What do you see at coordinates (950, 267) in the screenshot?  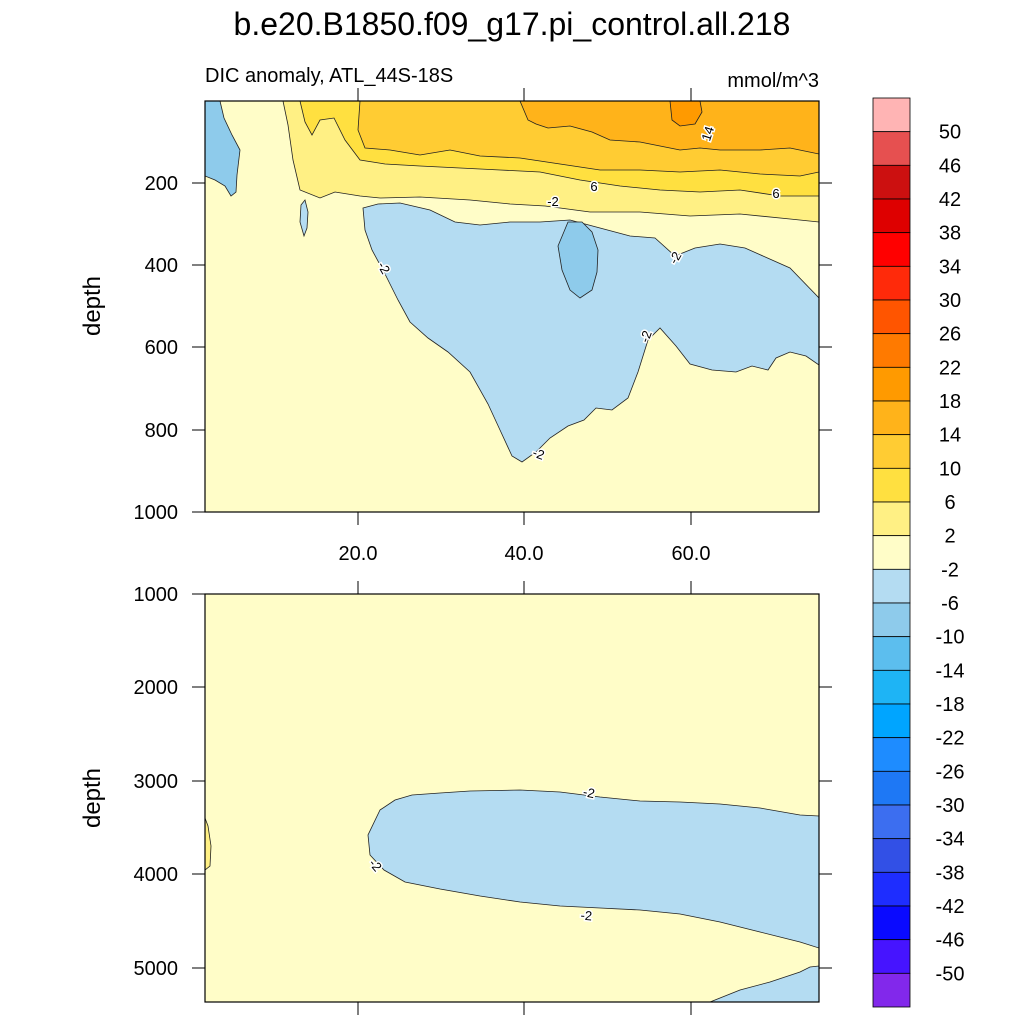 I see `colorbar-label: 34` at bounding box center [950, 267].